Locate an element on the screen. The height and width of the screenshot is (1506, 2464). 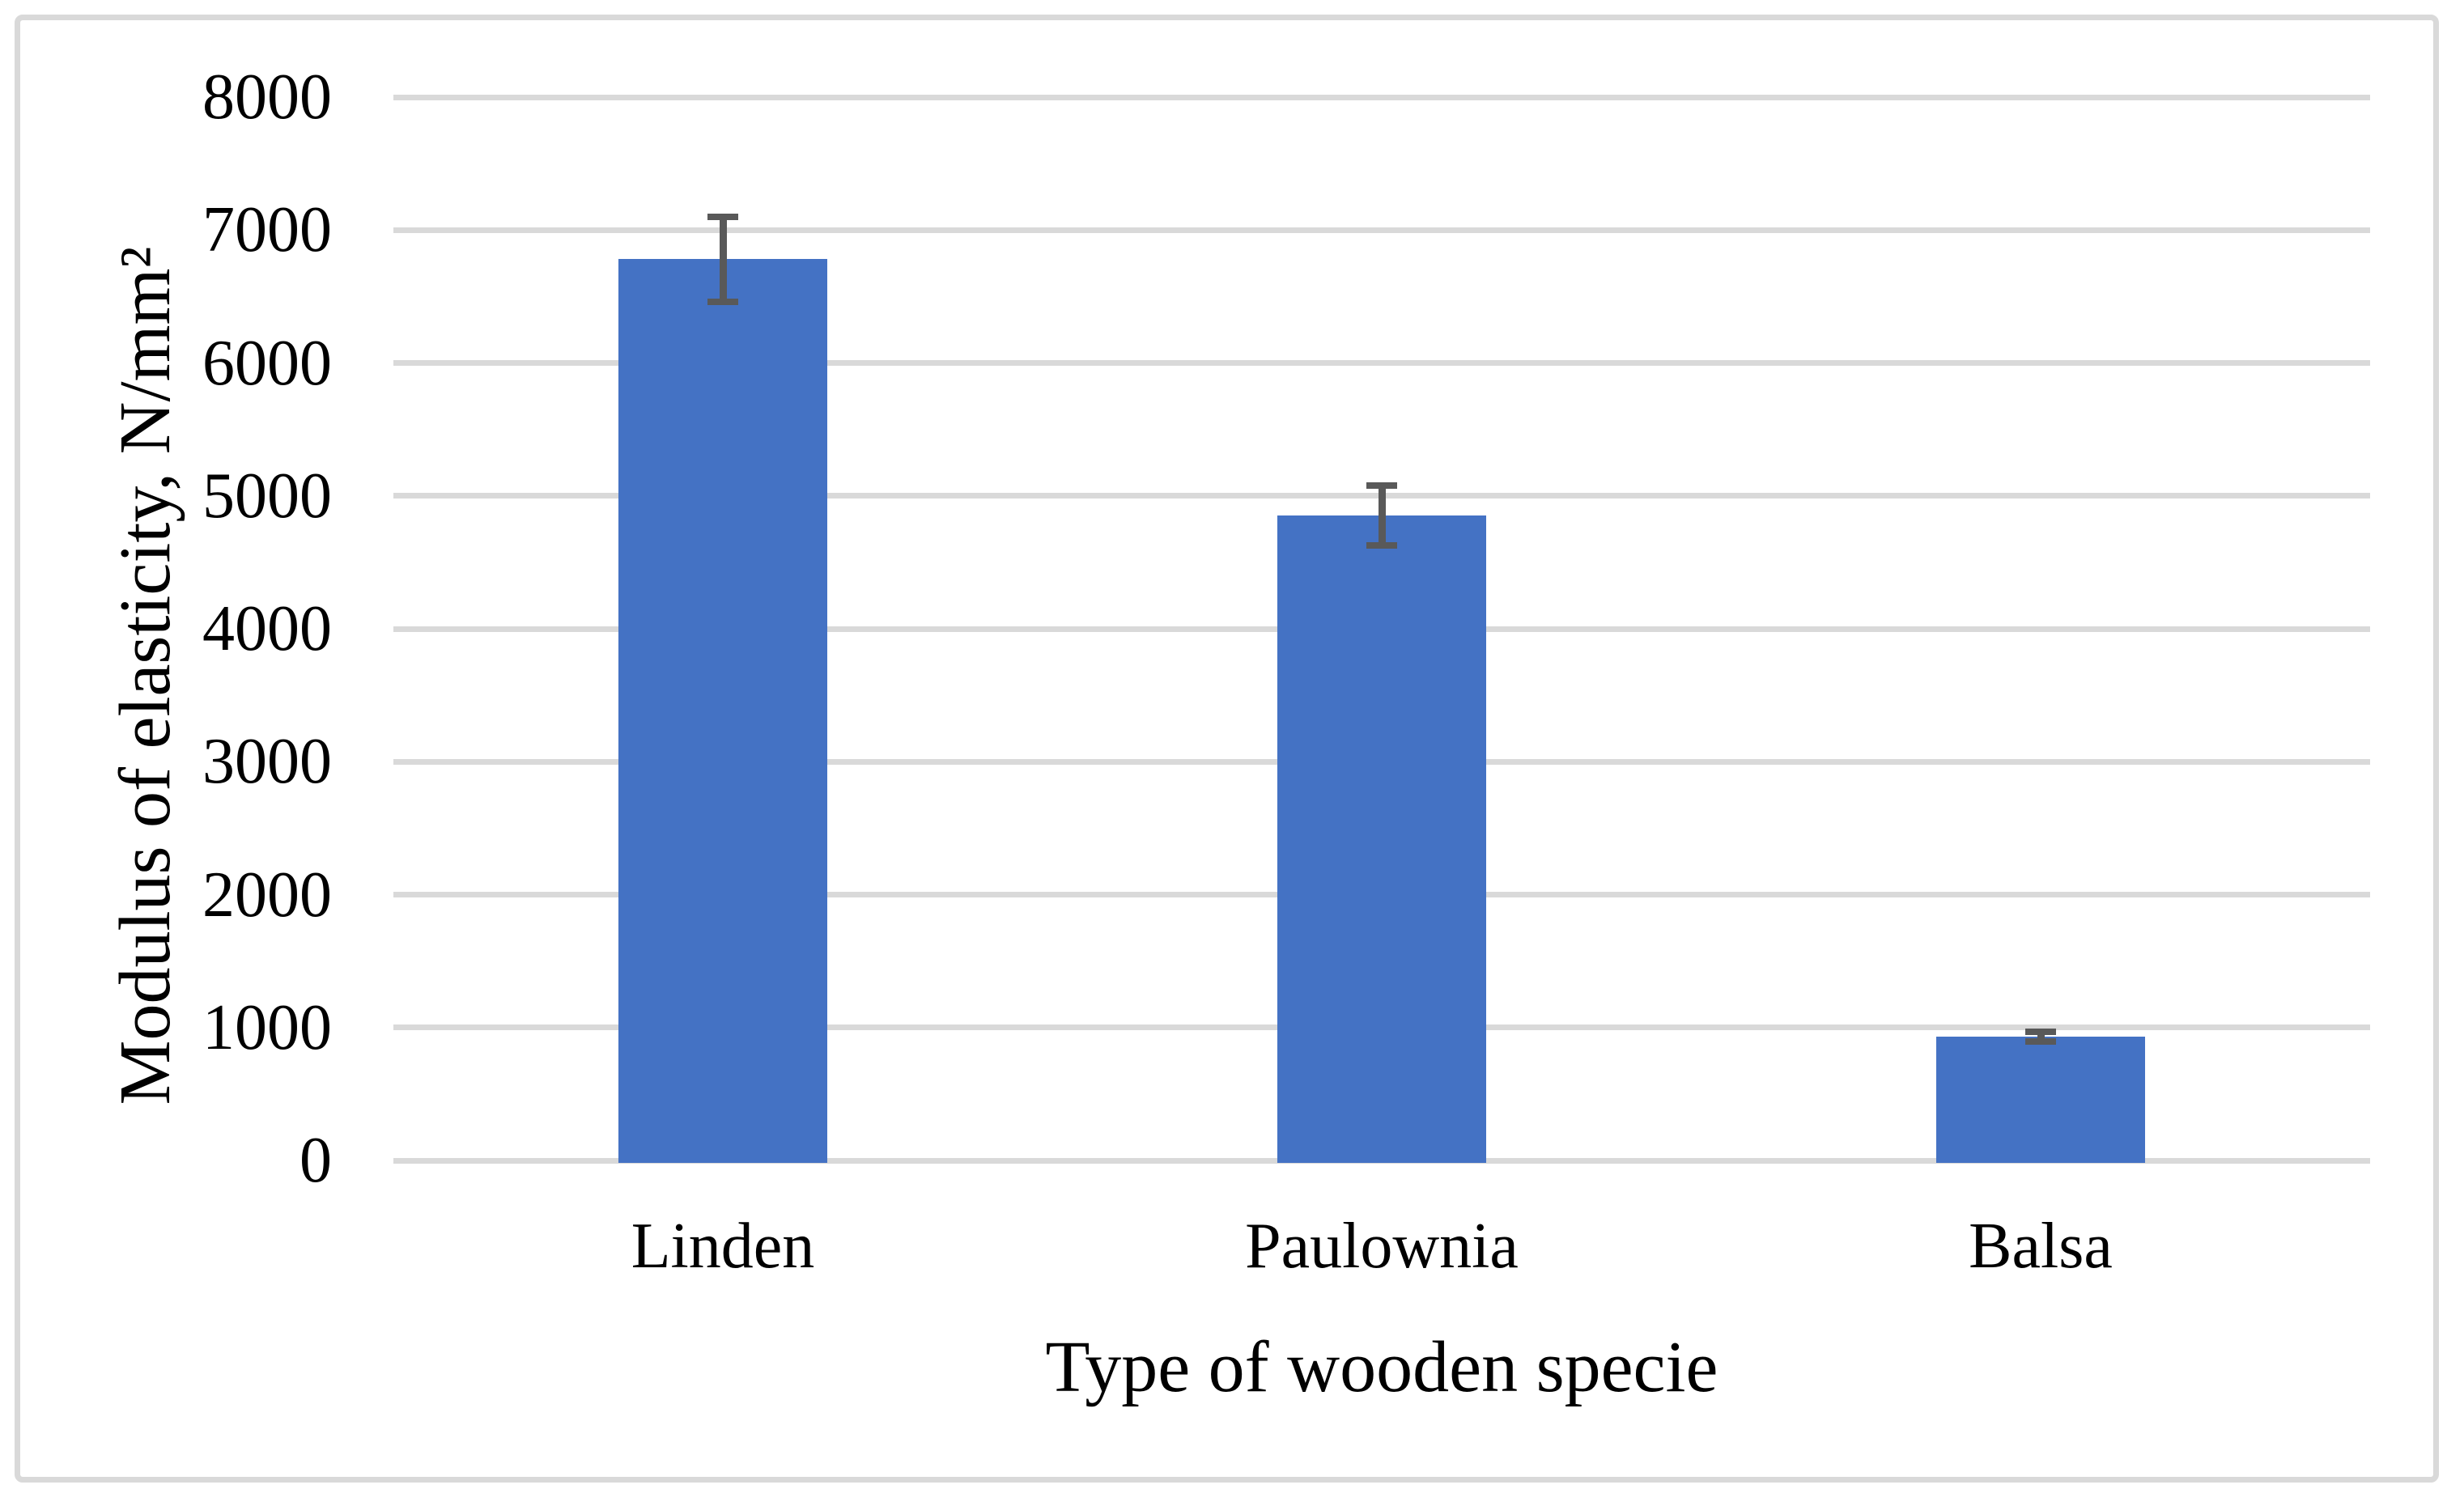
y-tick-label: 5000 is located at coordinates (267, 496).